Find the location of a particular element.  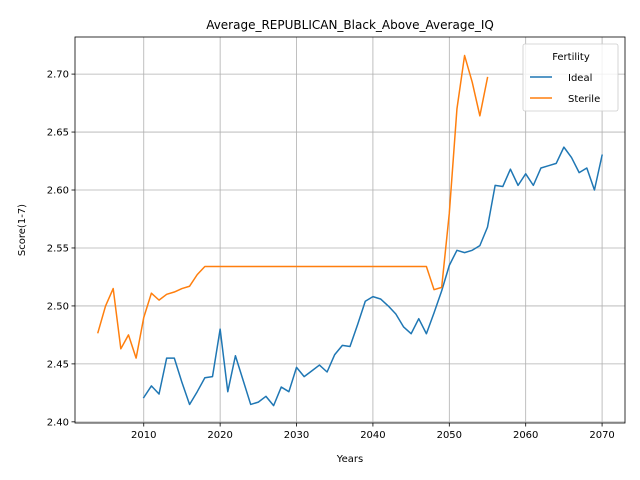

legend-title: Fertility is located at coordinates (571, 57).